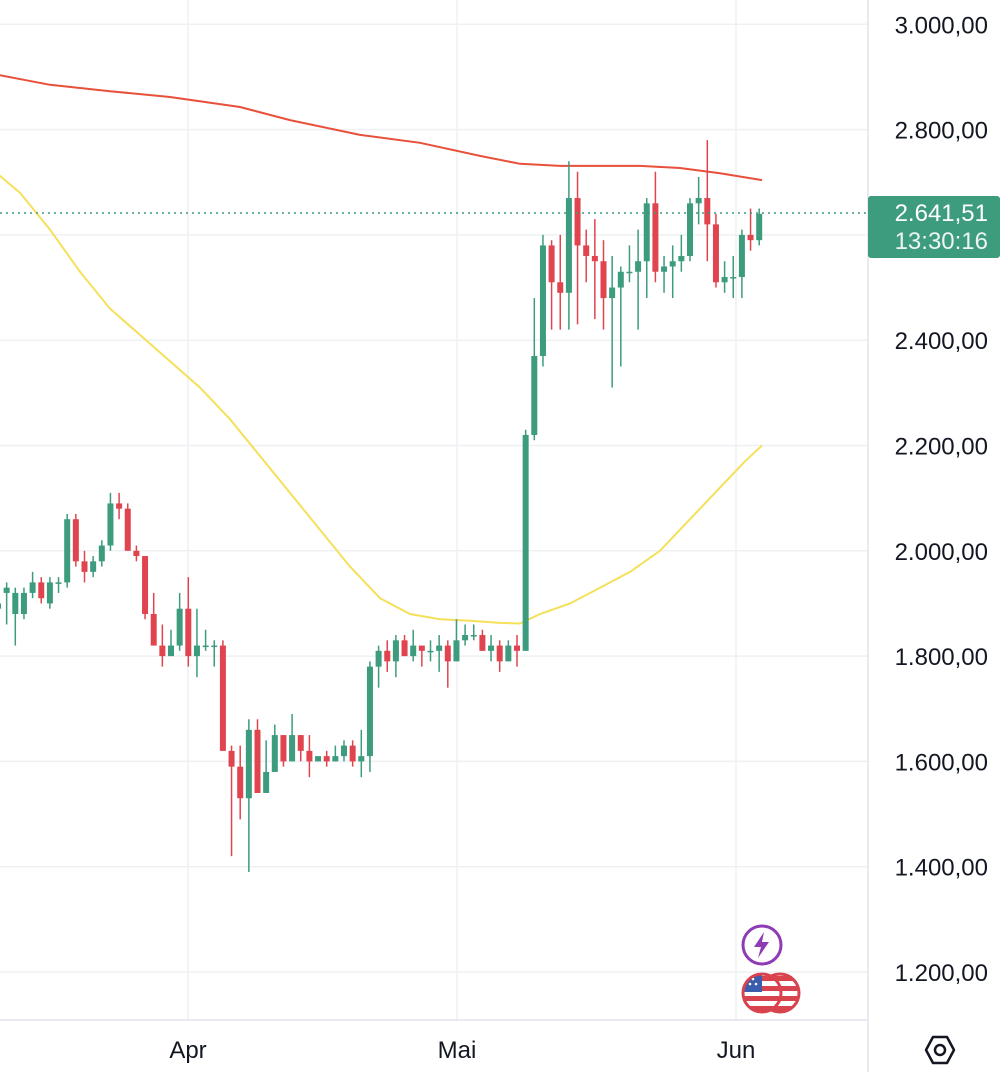  What do you see at coordinates (762, 945) in the screenshot?
I see `event-lightning-icon` at bounding box center [762, 945].